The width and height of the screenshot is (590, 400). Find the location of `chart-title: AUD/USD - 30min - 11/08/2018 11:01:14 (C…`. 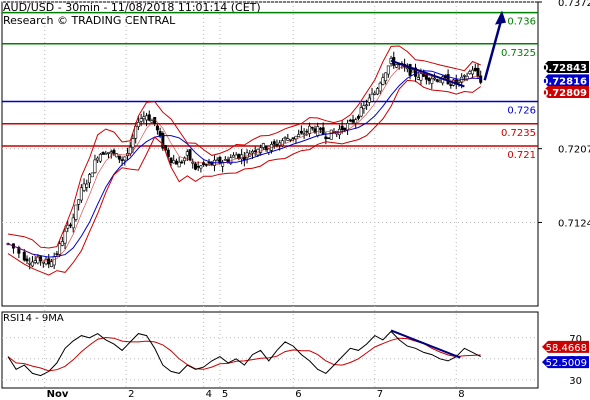

chart-title: AUD/USD - 30min - 11/08/2018 11:01:14 (C… is located at coordinates (132, 7).